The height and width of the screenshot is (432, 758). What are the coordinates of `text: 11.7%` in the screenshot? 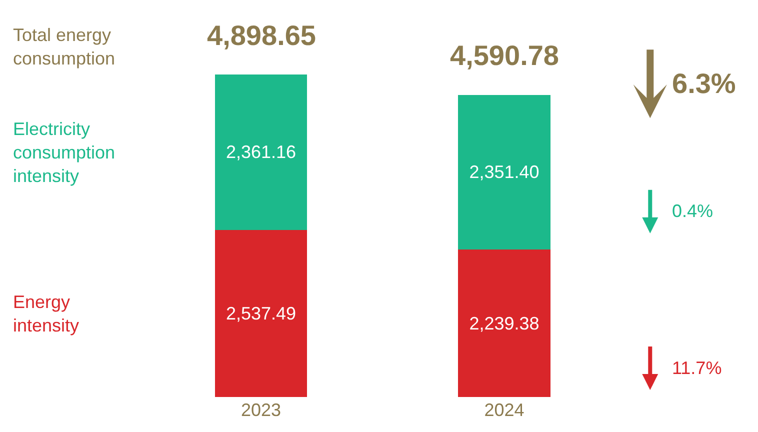 It's located at (697, 368).